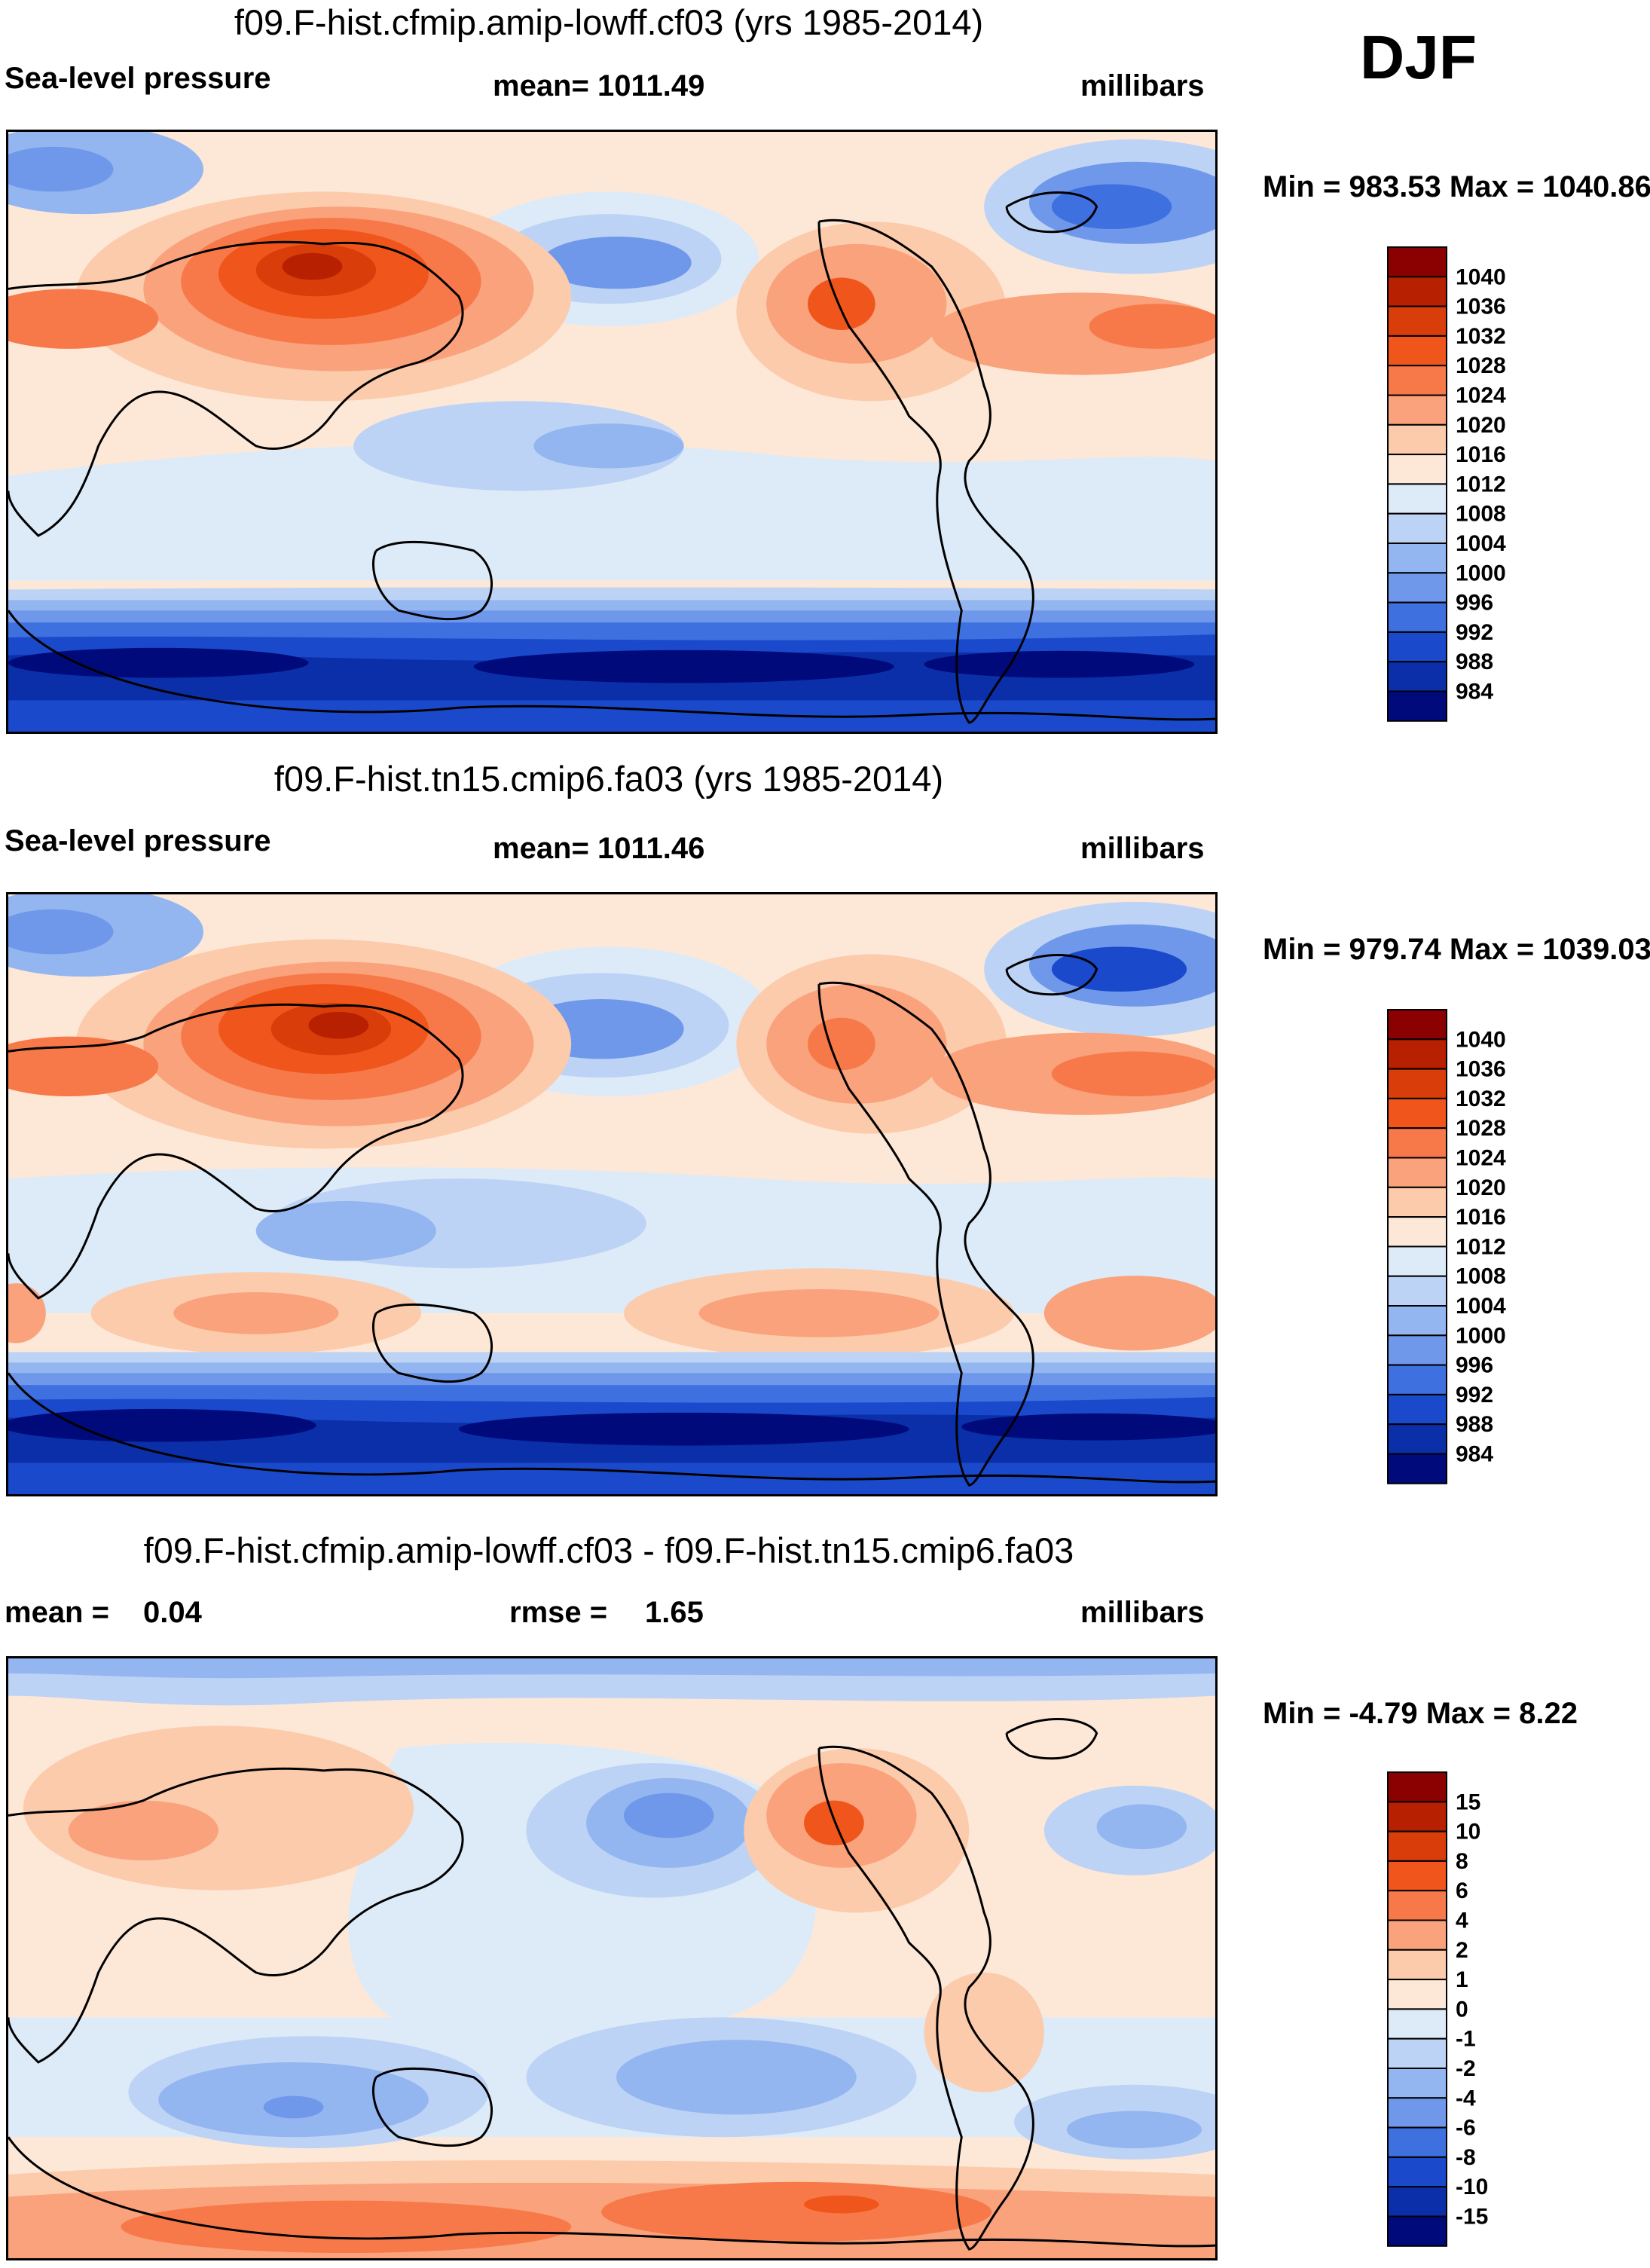 The height and width of the screenshot is (2268, 1650). What do you see at coordinates (1462, 1979) in the screenshot?
I see `colorbar-tick-label: 1` at bounding box center [1462, 1979].